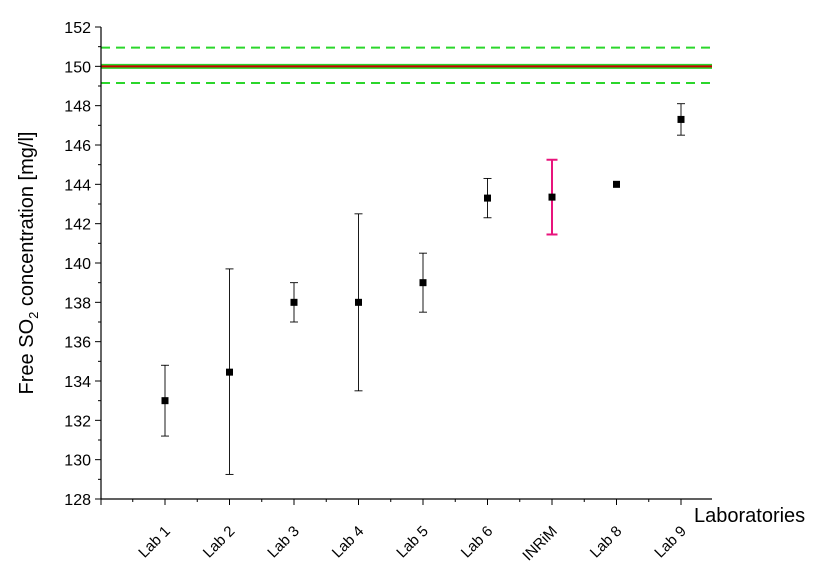  What do you see at coordinates (219, 542) in the screenshot?
I see `x-tick-label: Lab 2` at bounding box center [219, 542].